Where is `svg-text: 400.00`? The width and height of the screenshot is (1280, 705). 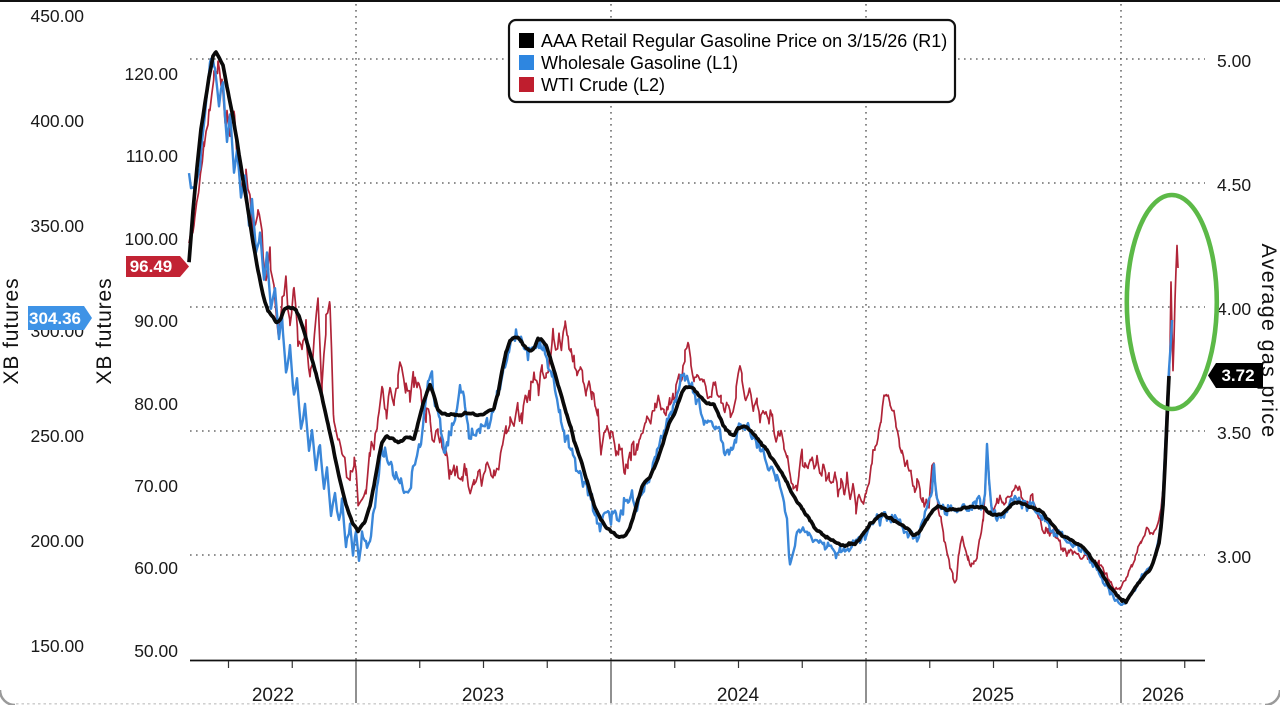 svg-text: 400.00 is located at coordinates (57, 121).